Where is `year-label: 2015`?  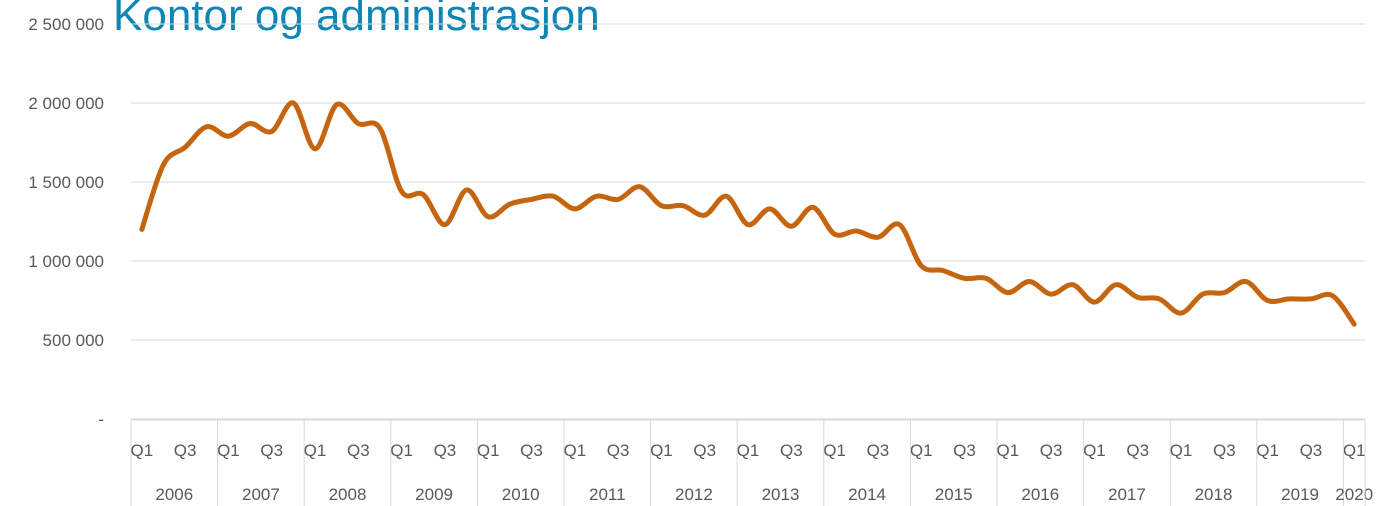
year-label: 2015 is located at coordinates (954, 494).